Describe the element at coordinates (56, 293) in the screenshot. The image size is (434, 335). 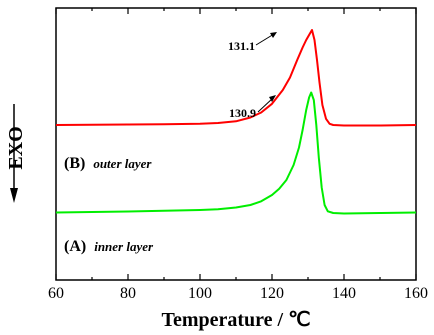
I see `x-tick-label: 60` at that location.